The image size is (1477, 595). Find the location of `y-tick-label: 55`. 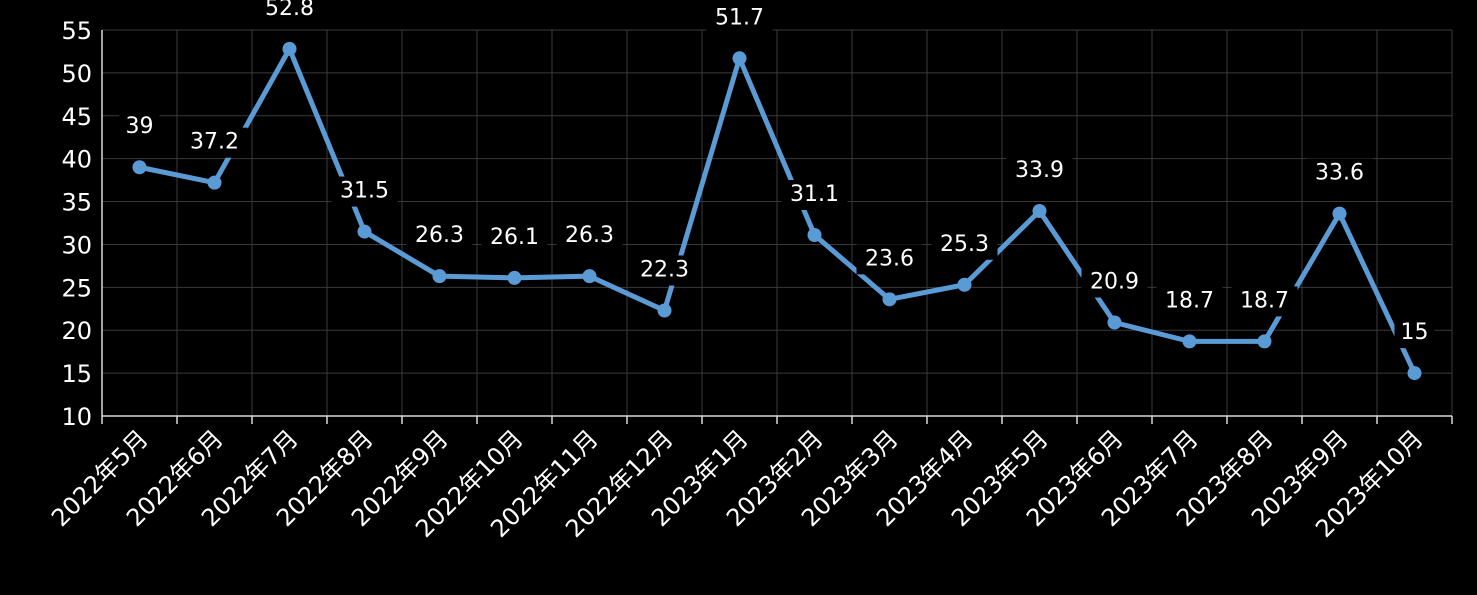

y-tick-label: 55 is located at coordinates (76, 31).